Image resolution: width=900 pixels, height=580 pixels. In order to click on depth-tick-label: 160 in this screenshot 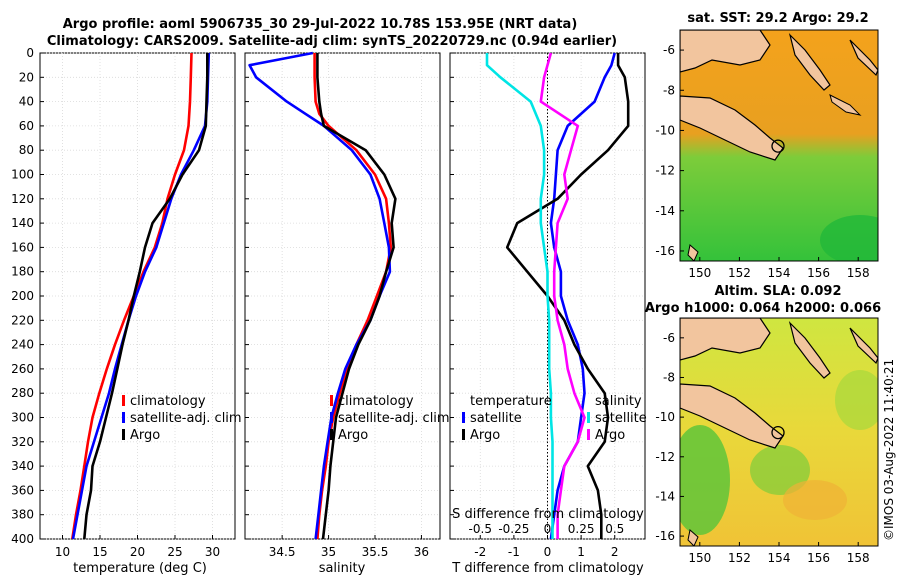, I will do `click(22, 247)`.